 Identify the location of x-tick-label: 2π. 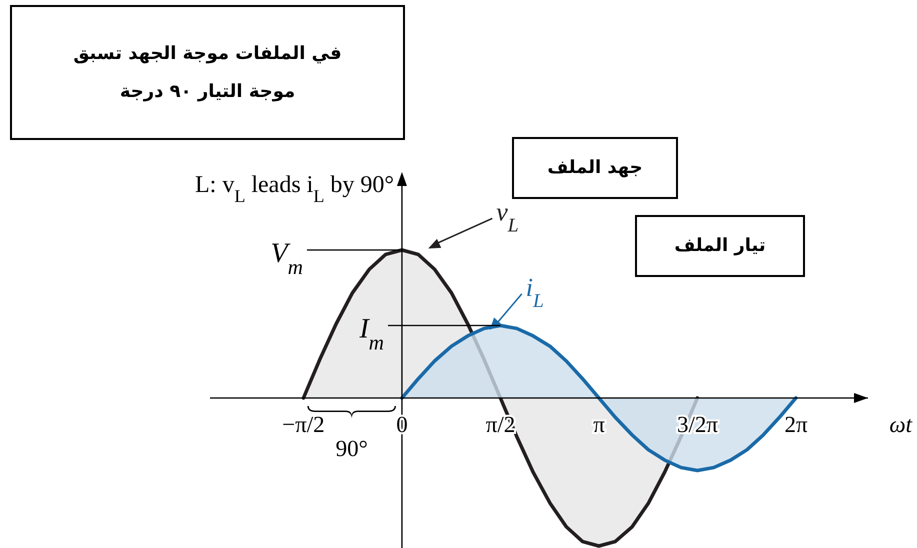
(796, 424).